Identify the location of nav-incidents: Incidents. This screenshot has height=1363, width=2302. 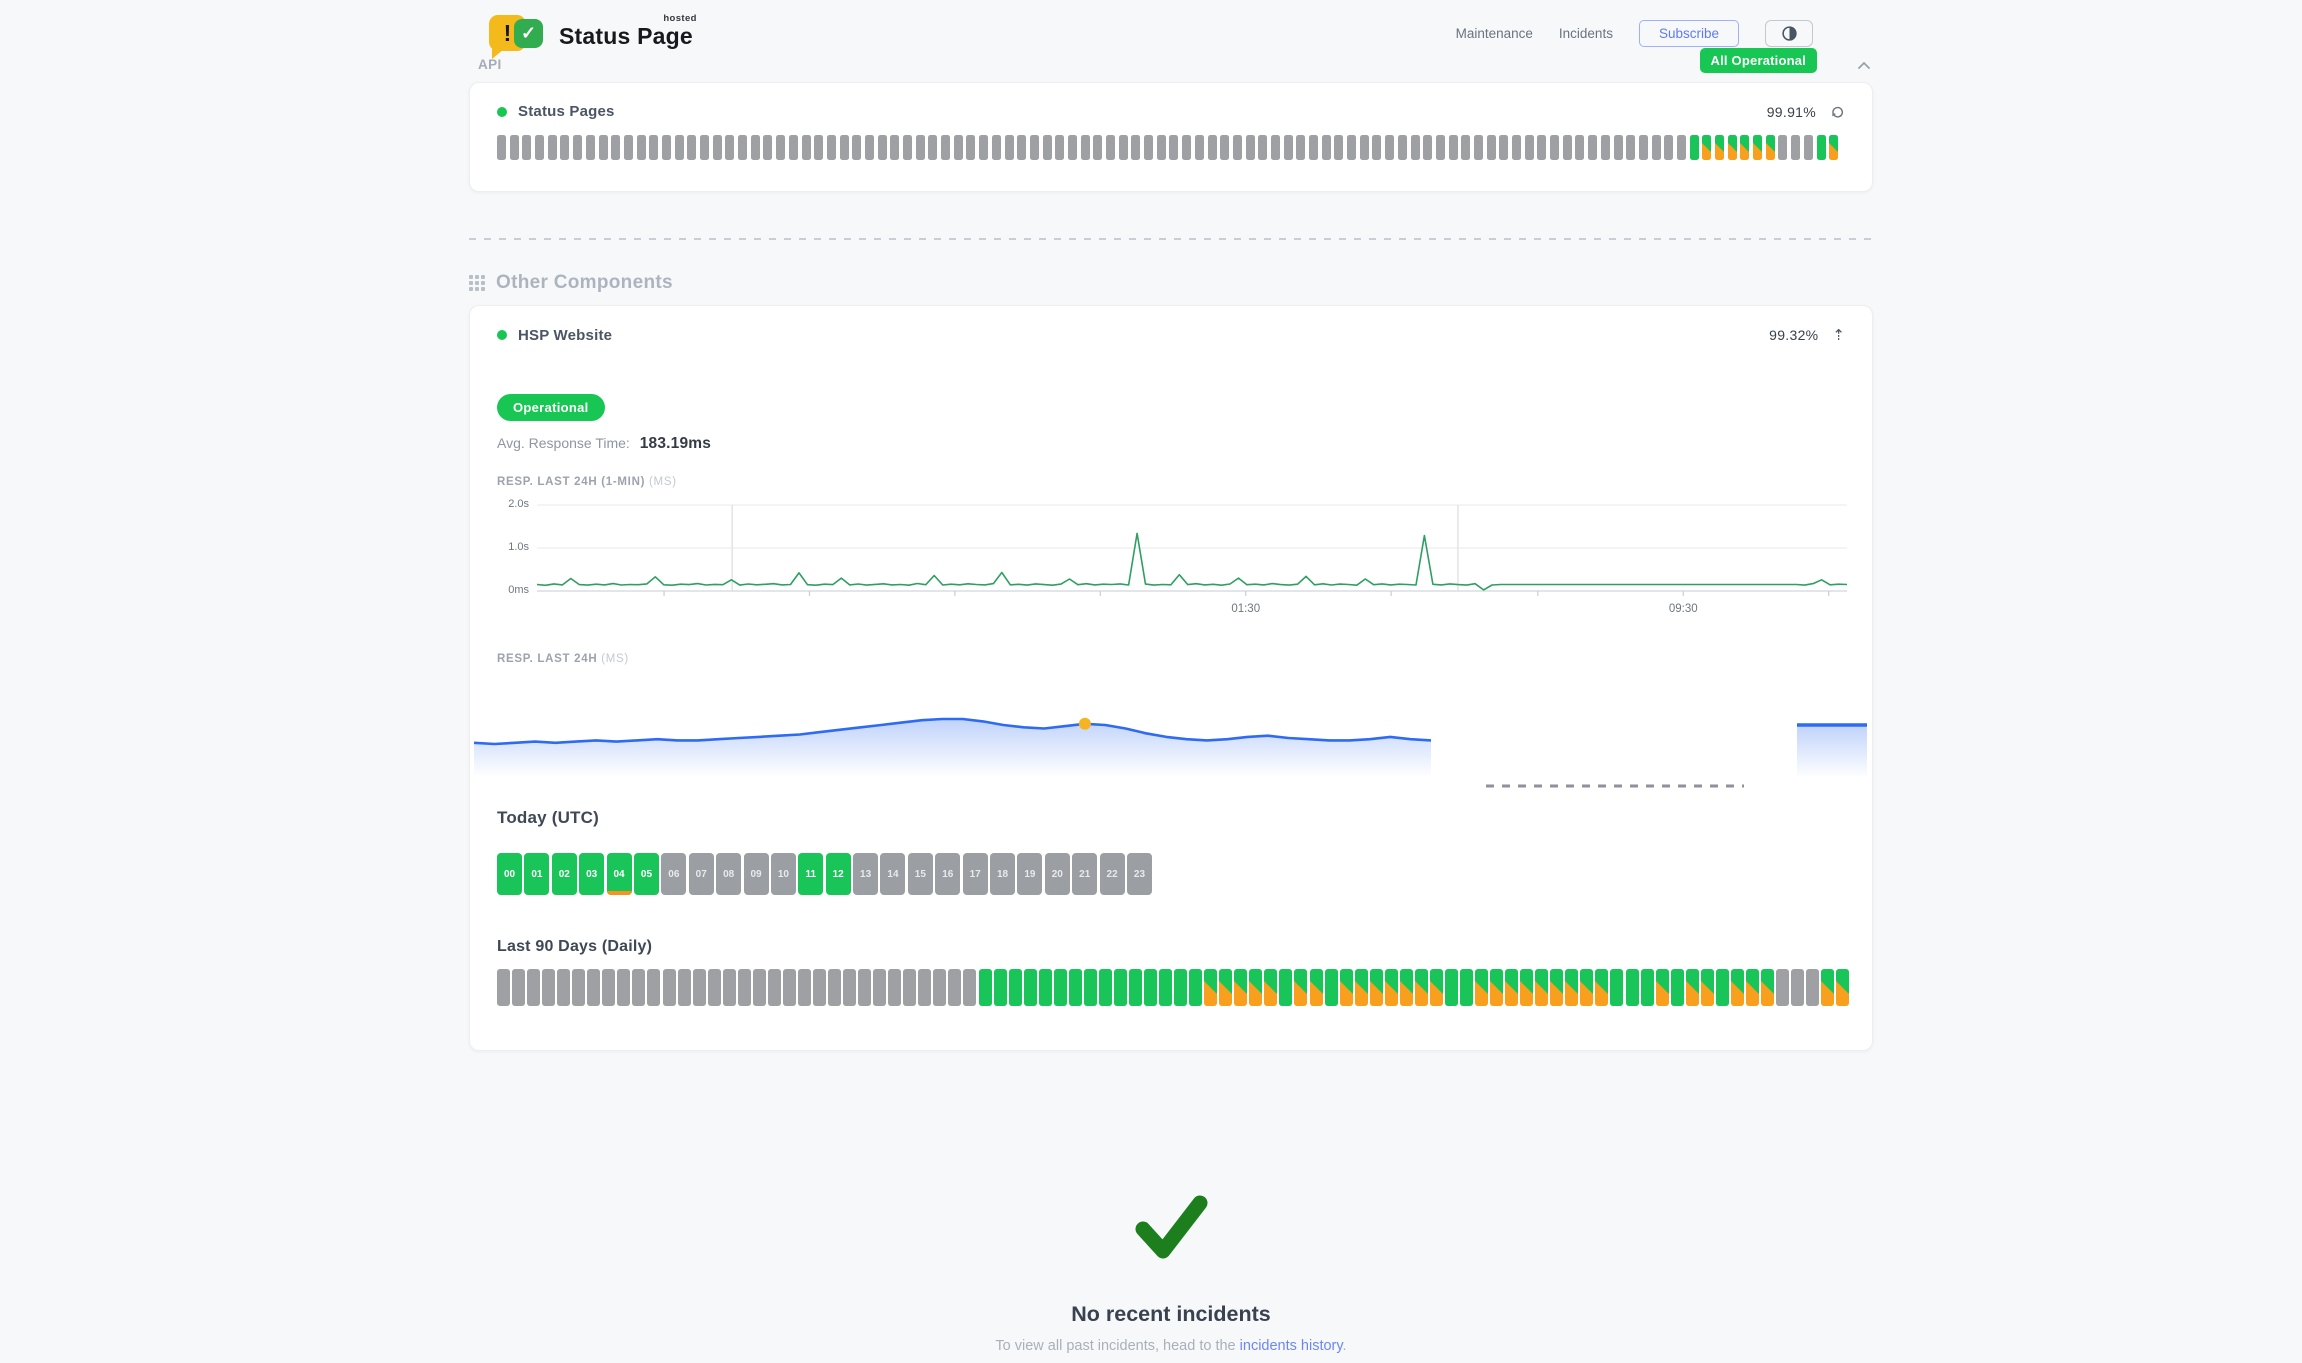
(1585, 33).